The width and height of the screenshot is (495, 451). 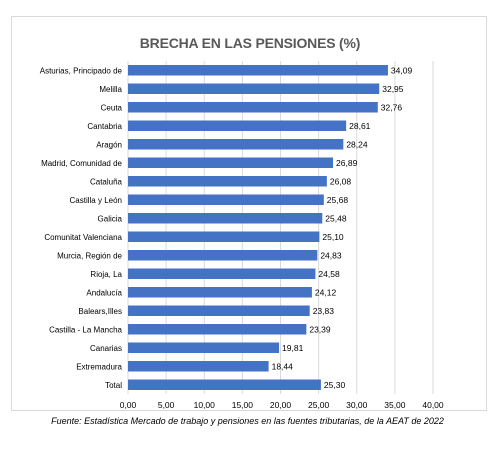 What do you see at coordinates (243, 405) in the screenshot?
I see `x-tick-label: 15,00` at bounding box center [243, 405].